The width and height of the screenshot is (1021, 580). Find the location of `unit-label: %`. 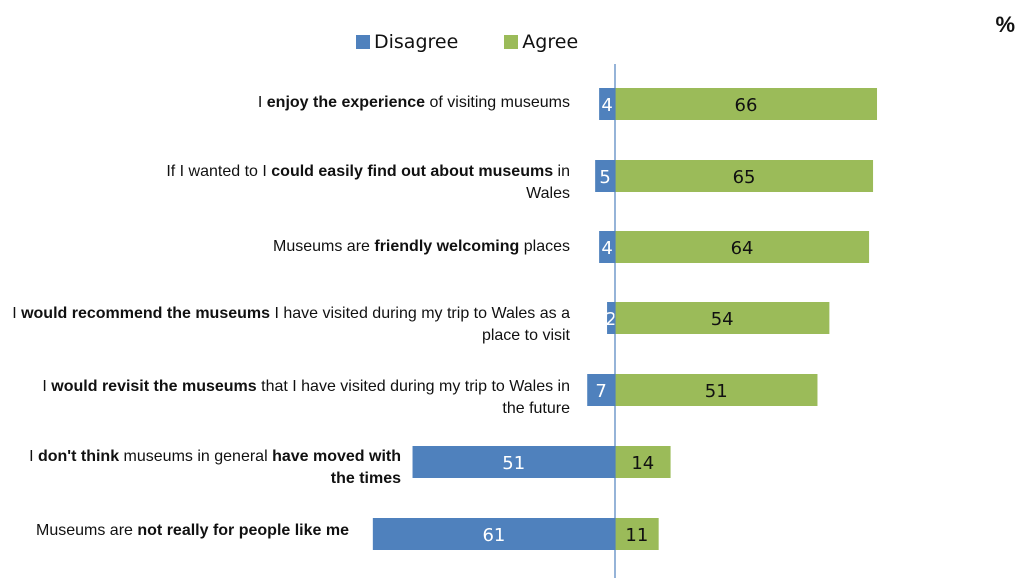

unit-label: % is located at coordinates (1005, 24).